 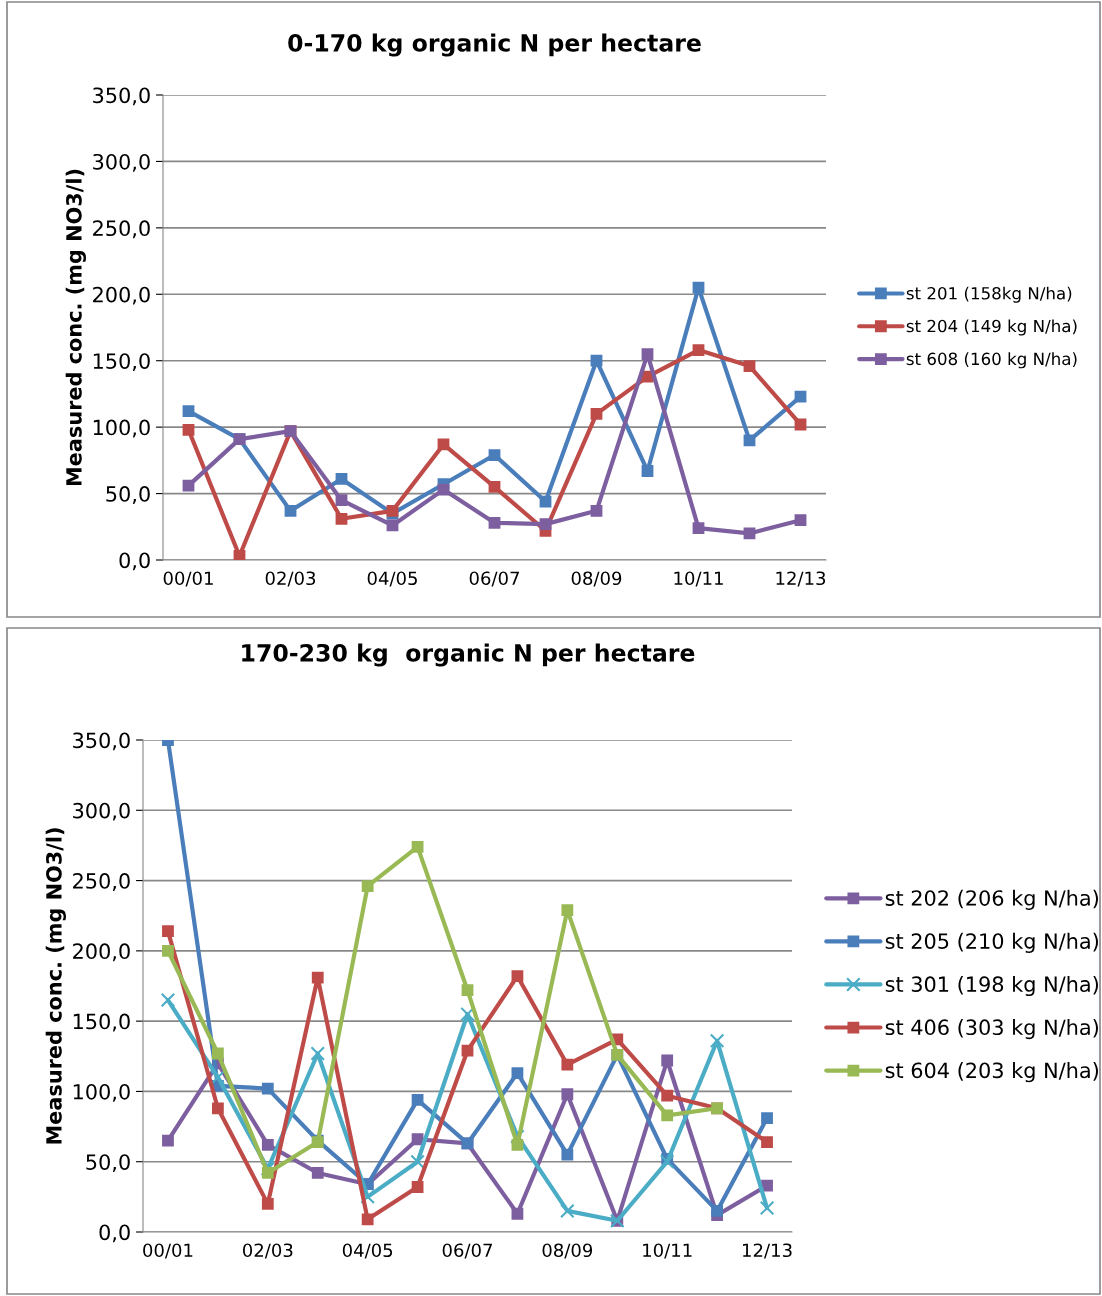 I want to click on legend-label: st 406 (303 kg N/ha), so click(x=991, y=1029).